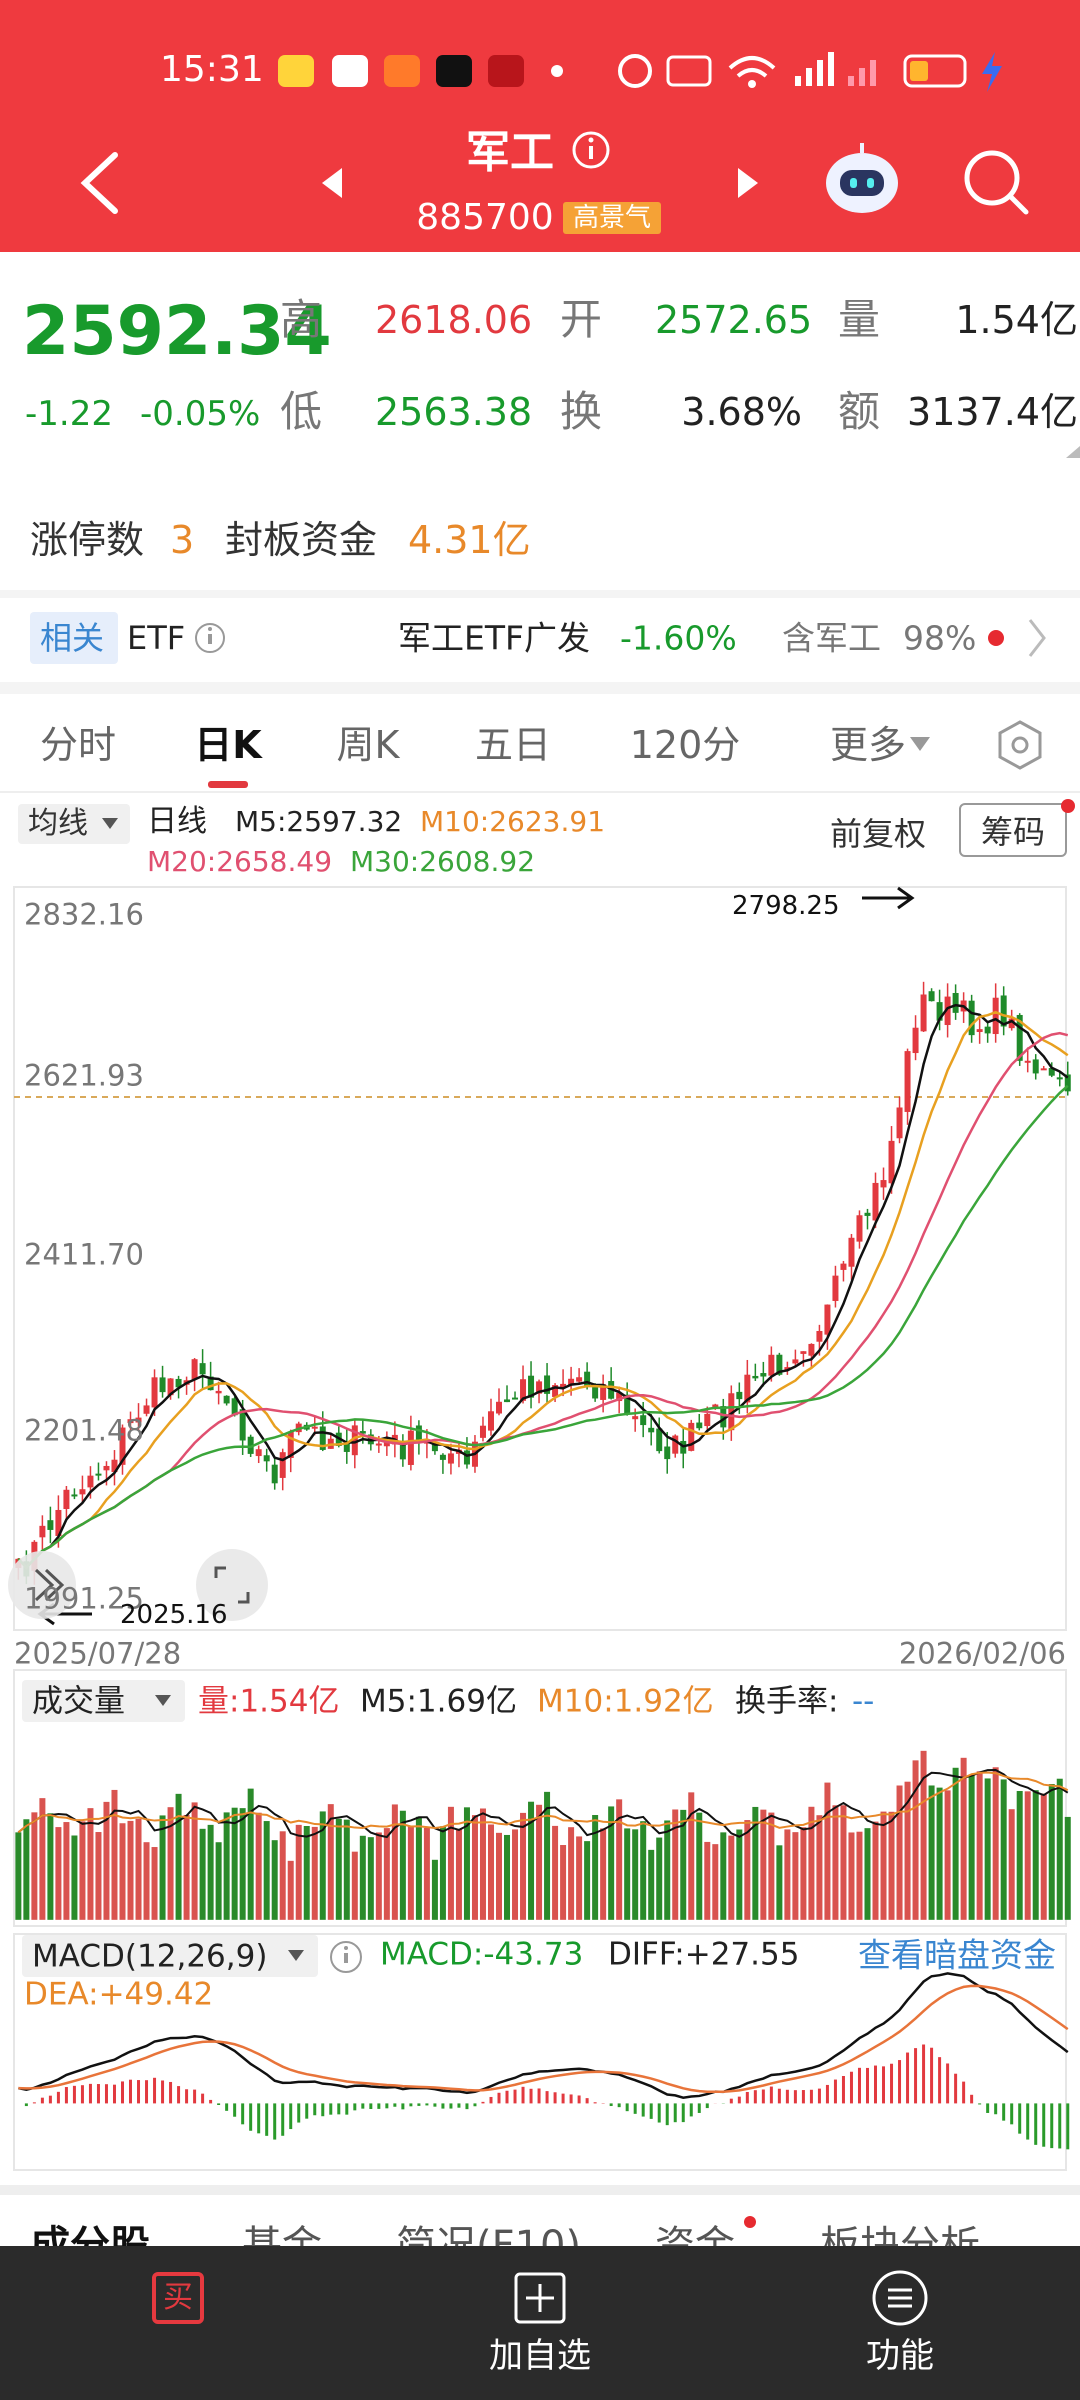 This screenshot has width=1080, height=2400. Describe the element at coordinates (494, 638) in the screenshot. I see `etf-name: 军工ETF广发` at that location.